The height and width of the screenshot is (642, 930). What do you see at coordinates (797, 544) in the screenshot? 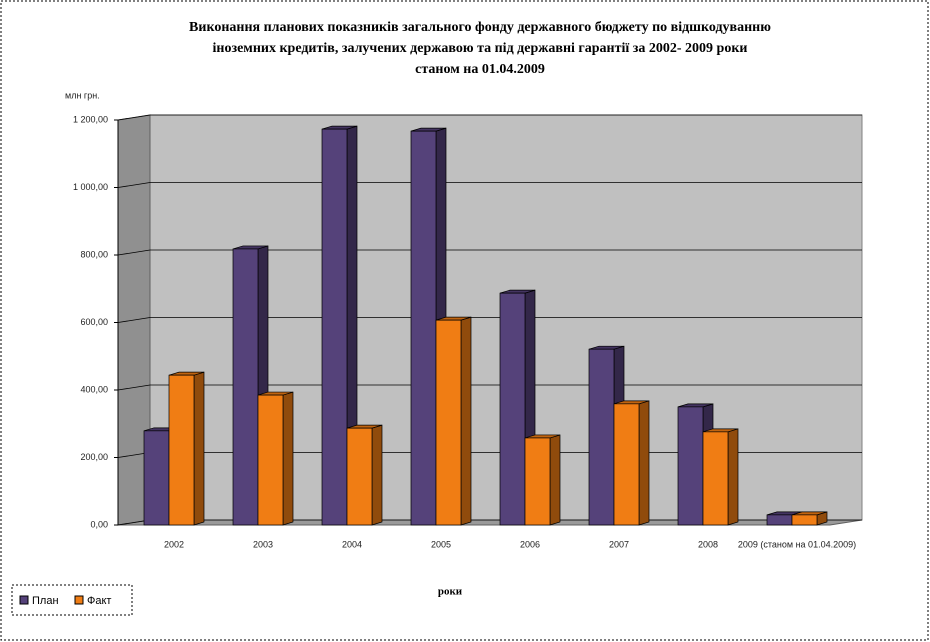
I see `x-tick-label: 2009 (станом на 01.04.2009)` at bounding box center [797, 544].